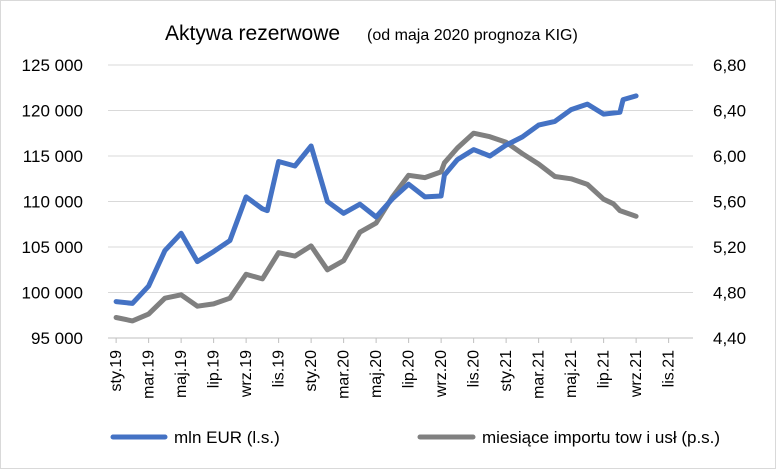 This screenshot has height=469, width=776. What do you see at coordinates (636, 374) in the screenshot?
I see `x-axis-tick-label: wrz.21` at bounding box center [636, 374].